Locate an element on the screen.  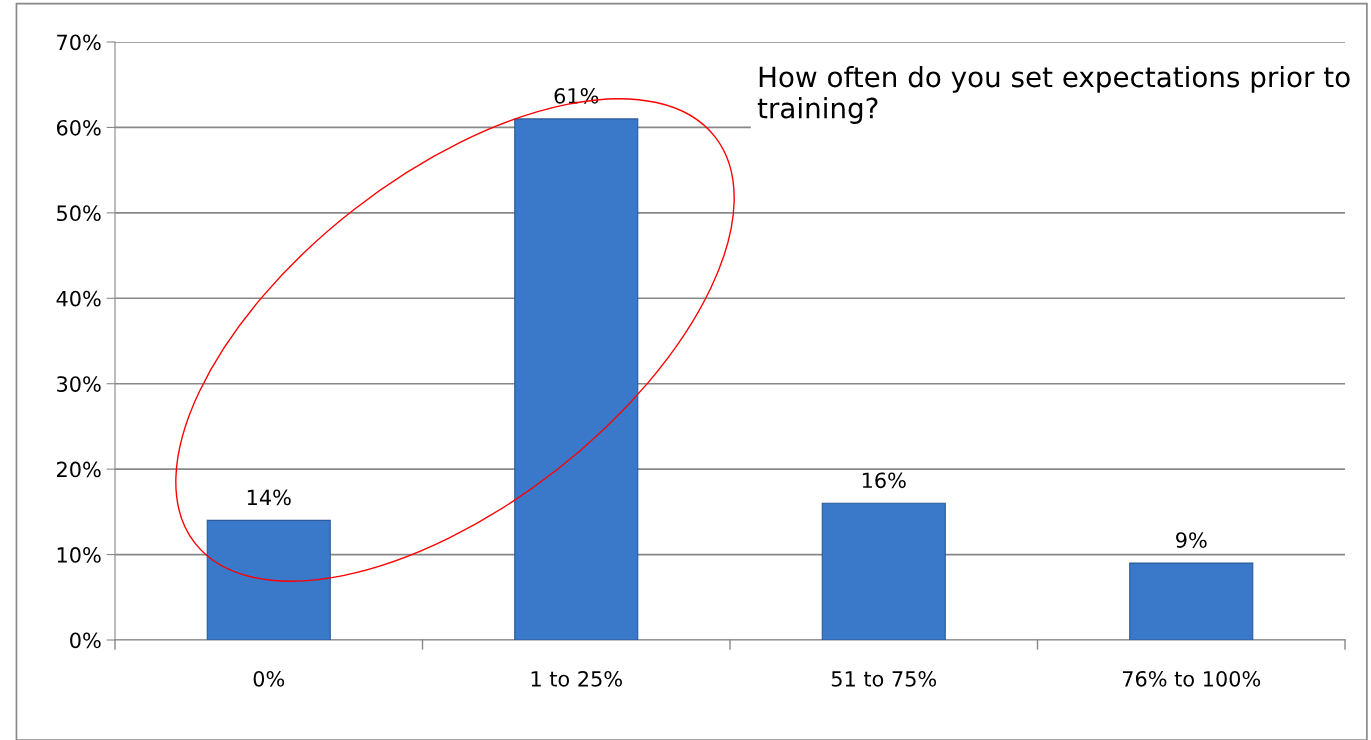
y-tick-label: 20% is located at coordinates (79, 469).